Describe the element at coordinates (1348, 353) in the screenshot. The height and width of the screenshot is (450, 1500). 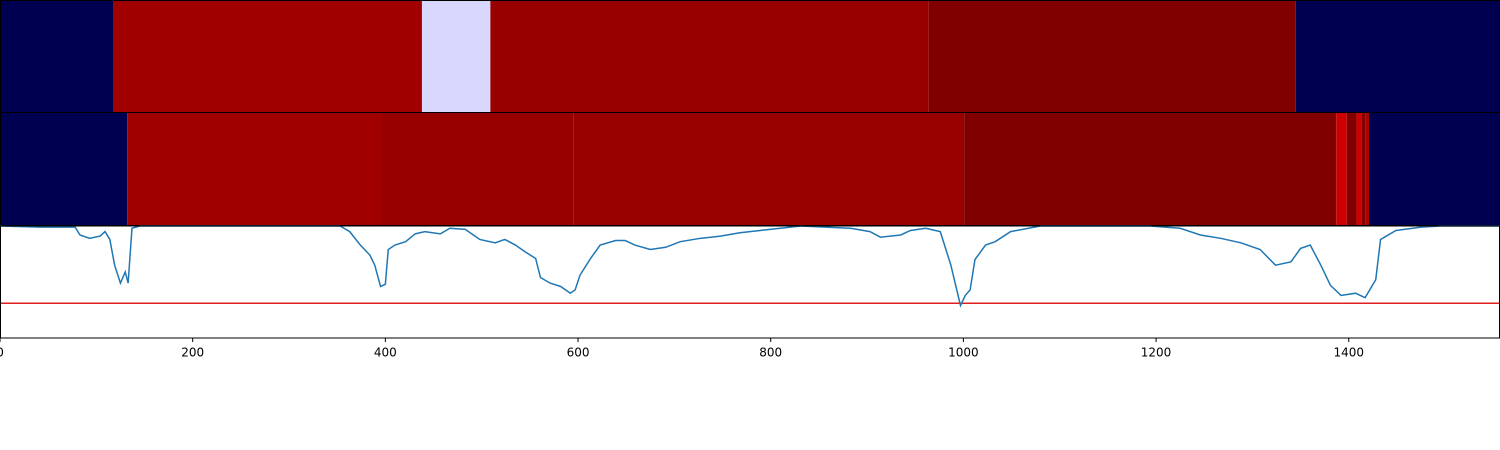
I see `x-tick-label: 1400` at that location.